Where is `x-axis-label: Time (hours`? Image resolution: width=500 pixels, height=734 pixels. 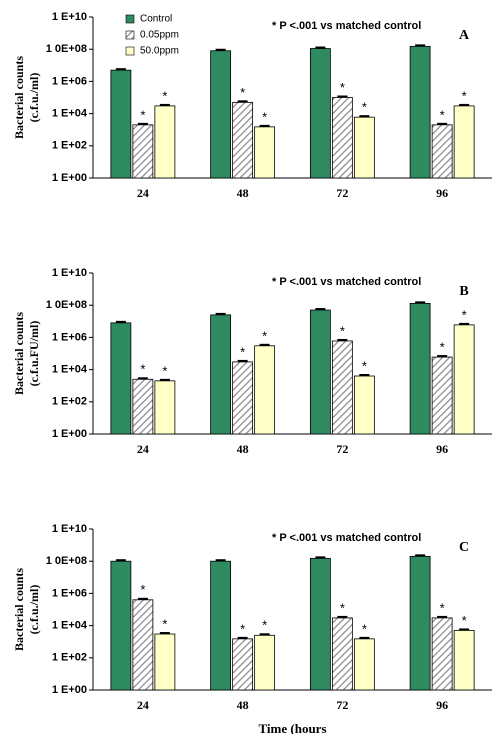 x-axis-label: Time (hours is located at coordinates (292, 727).